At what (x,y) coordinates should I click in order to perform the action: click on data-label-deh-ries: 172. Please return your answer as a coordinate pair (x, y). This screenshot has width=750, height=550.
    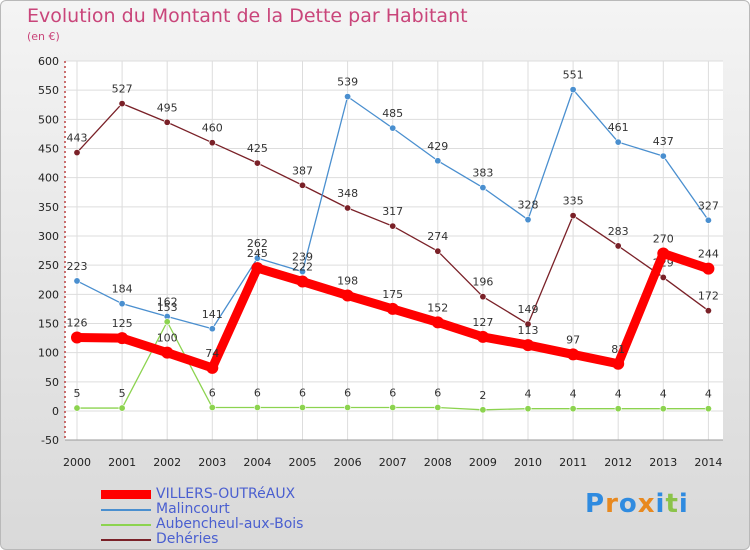
    Looking at the image, I should click on (708, 296).